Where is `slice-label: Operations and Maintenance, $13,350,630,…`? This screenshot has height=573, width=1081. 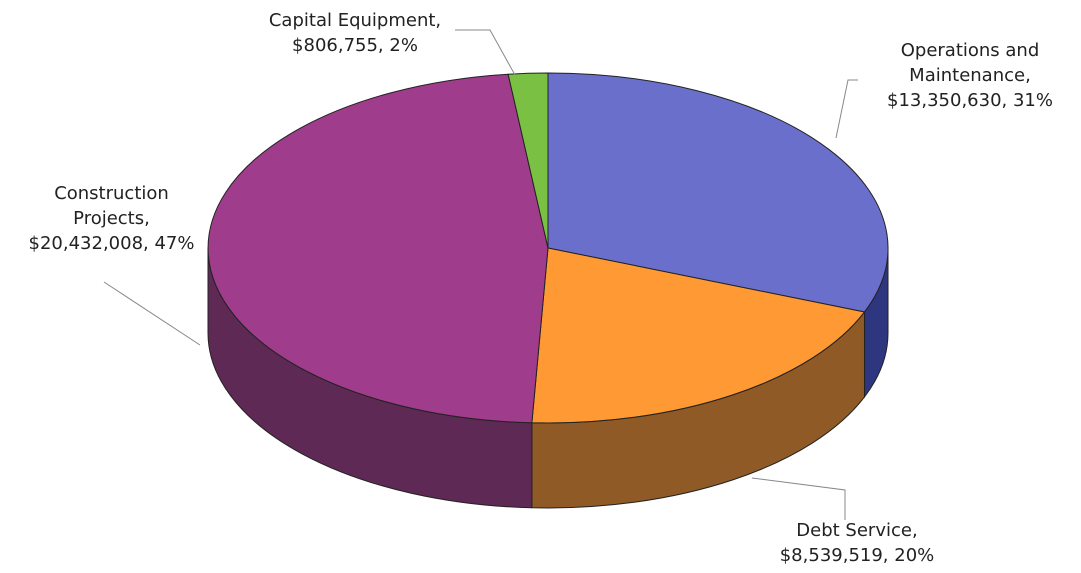 slice-label: Operations and Maintenance, $13,350,630,… is located at coordinates (970, 75).